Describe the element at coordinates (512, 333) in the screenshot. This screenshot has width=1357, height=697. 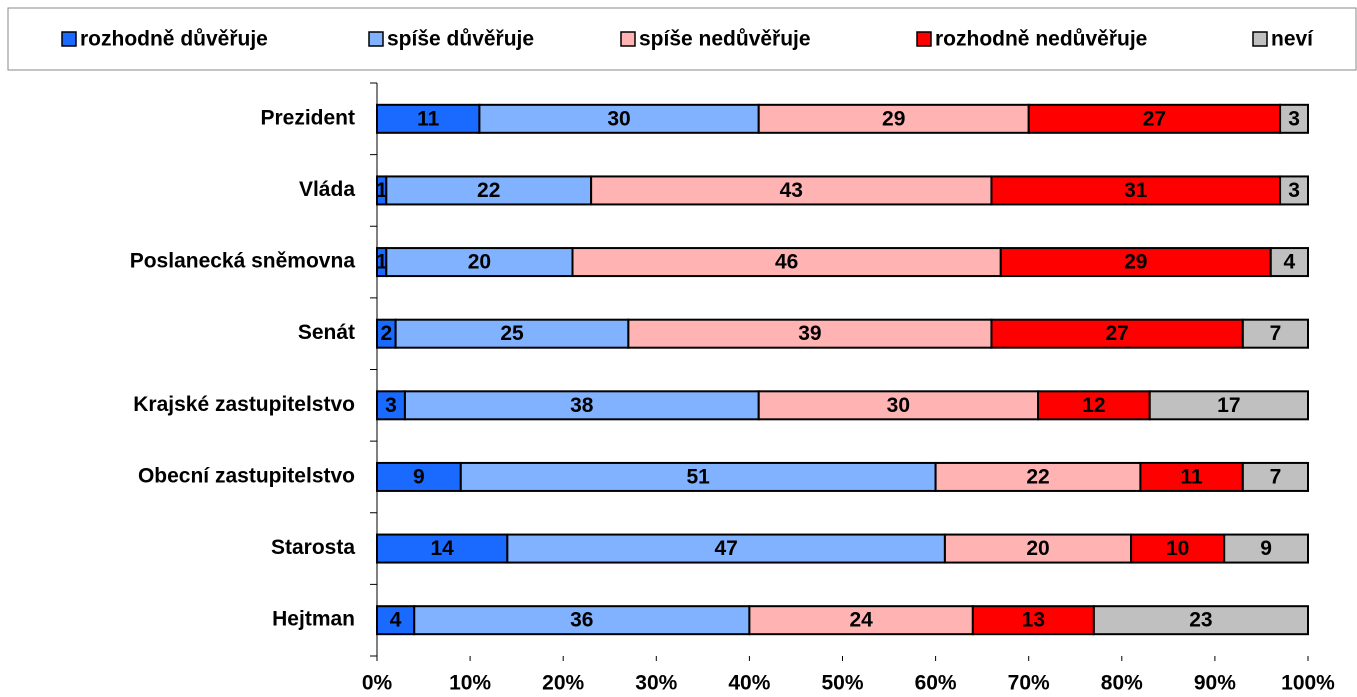
I see `data-label: 25` at that location.